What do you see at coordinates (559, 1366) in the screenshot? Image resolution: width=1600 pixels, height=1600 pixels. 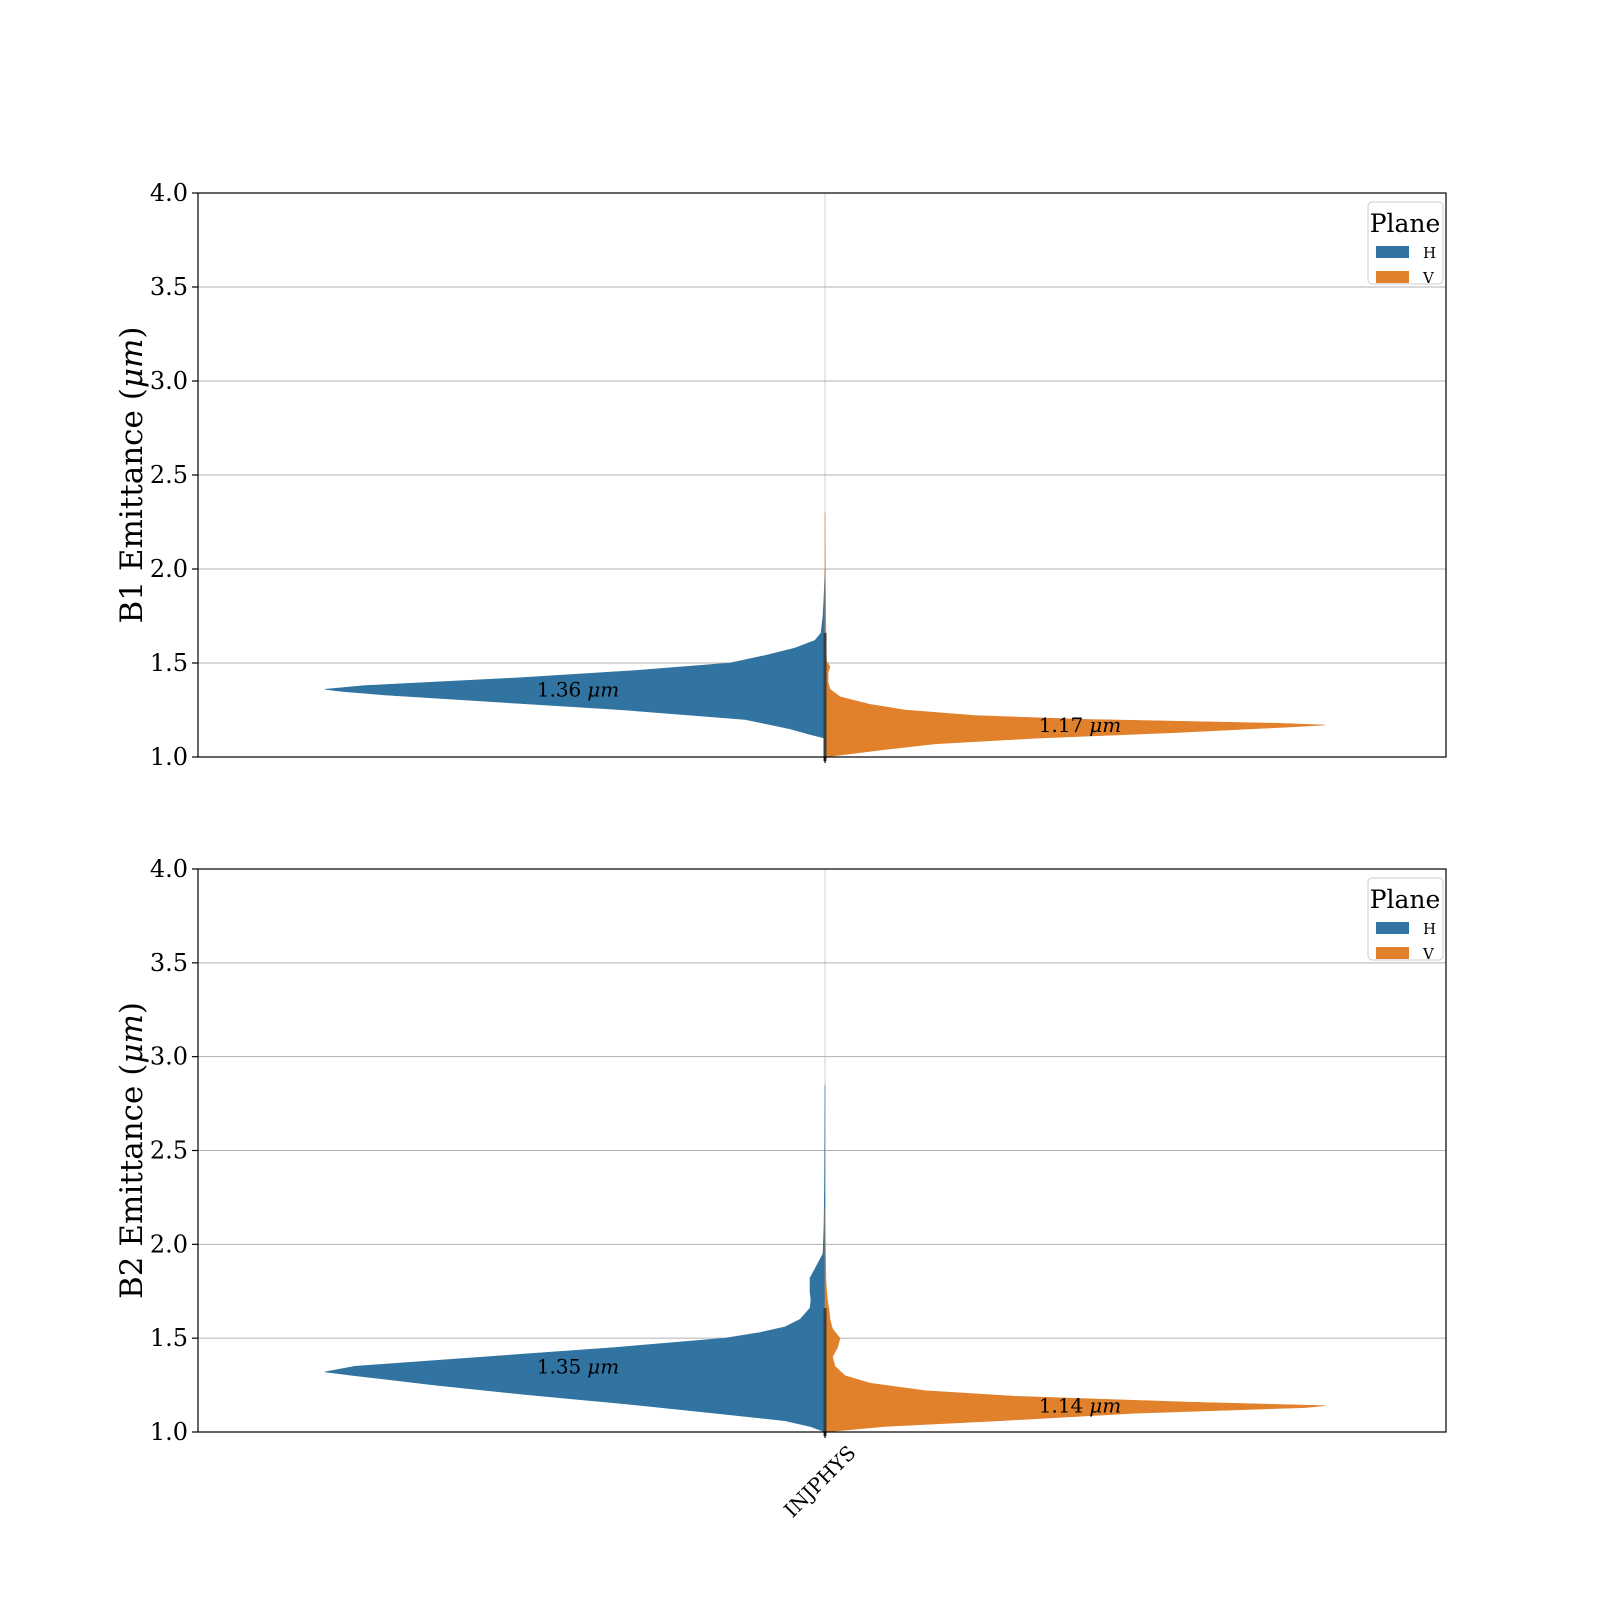 I see `median-value: 1.35` at bounding box center [559, 1366].